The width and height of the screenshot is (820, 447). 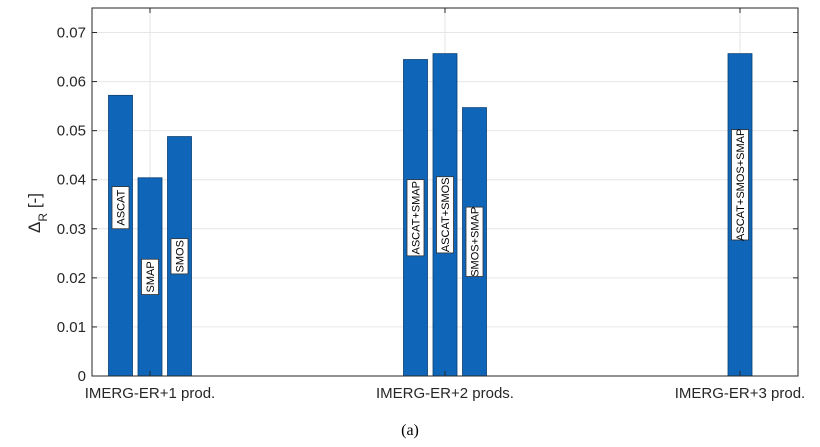 I want to click on bar-label-group: ASCAT+SMOS+SMAP, so click(x=740, y=185).